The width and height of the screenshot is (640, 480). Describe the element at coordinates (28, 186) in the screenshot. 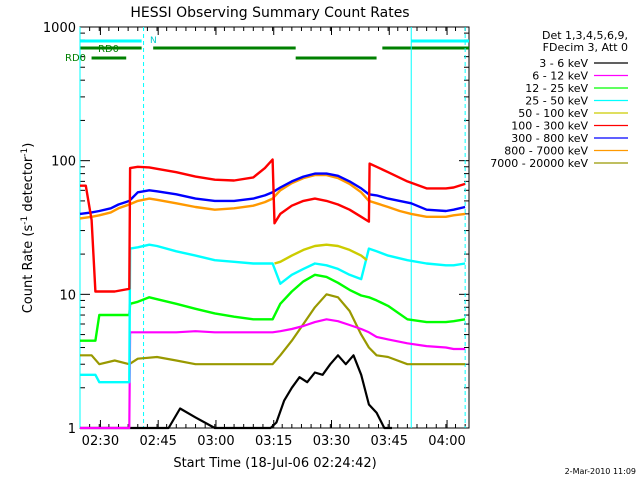

I see `y-axis-label-mid: detector` at that location.